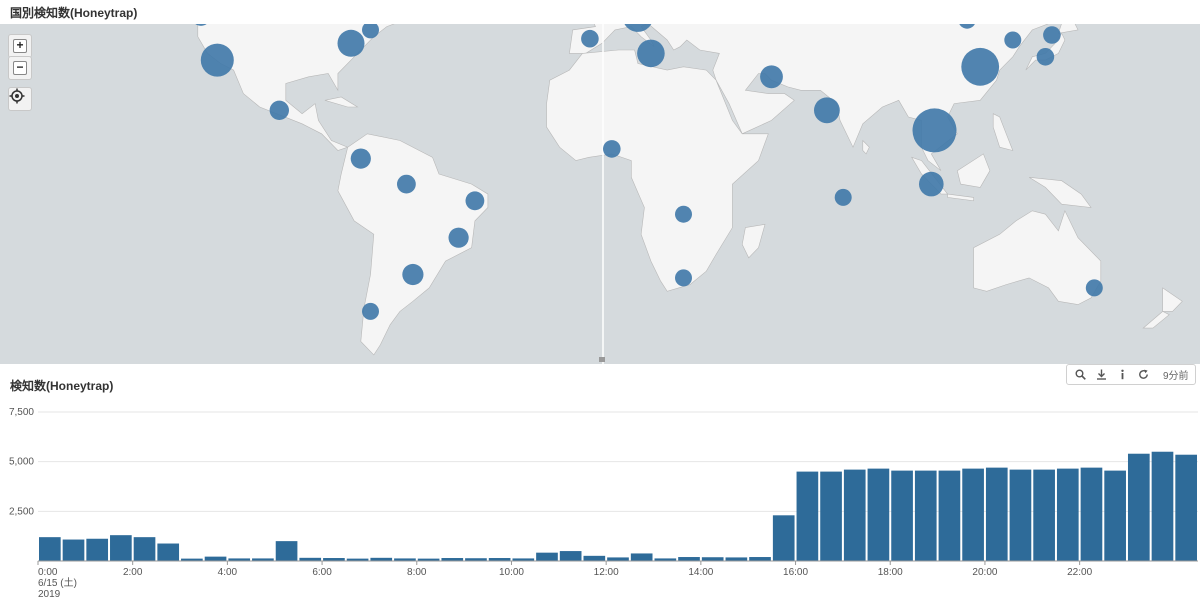  What do you see at coordinates (20, 46) in the screenshot?
I see `zoom-in-button: +` at bounding box center [20, 46].